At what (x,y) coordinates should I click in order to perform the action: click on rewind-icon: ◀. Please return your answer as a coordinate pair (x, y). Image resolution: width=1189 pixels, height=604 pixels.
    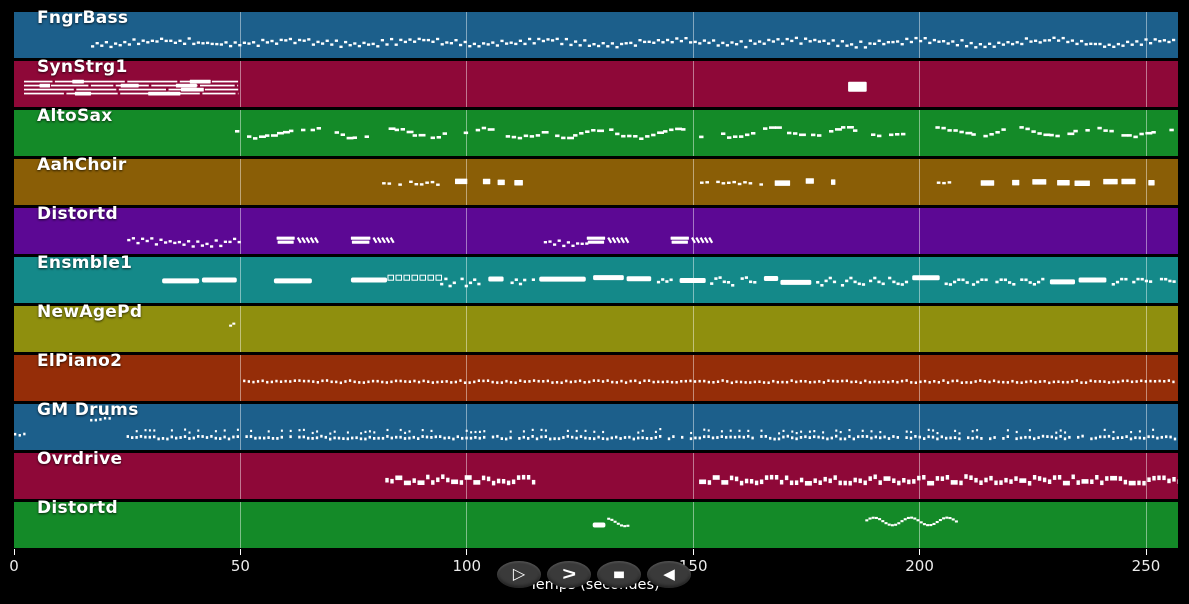
    Looking at the image, I should click on (669, 574).